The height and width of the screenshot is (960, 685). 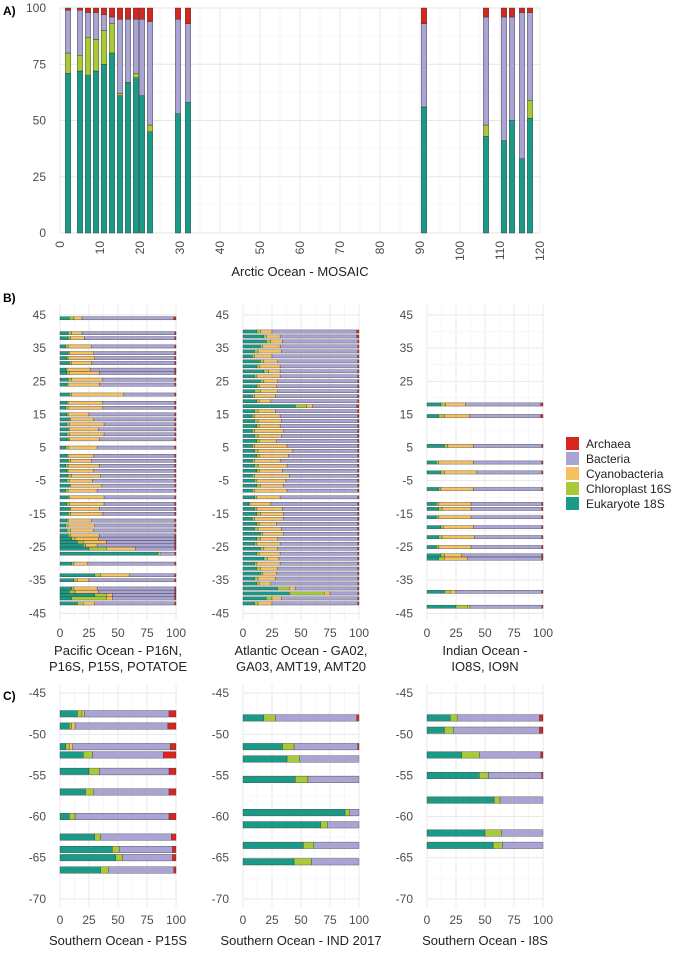 I want to click on bars-southern_ind2017, so click(x=301, y=790).